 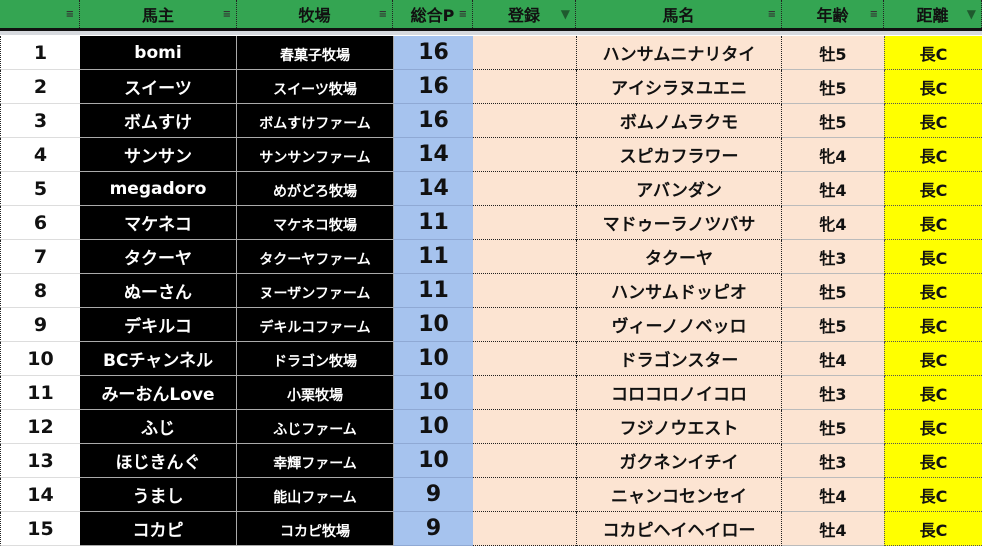 What do you see at coordinates (315, 427) in the screenshot?
I see `farm-cell: ふじファーム` at bounding box center [315, 427].